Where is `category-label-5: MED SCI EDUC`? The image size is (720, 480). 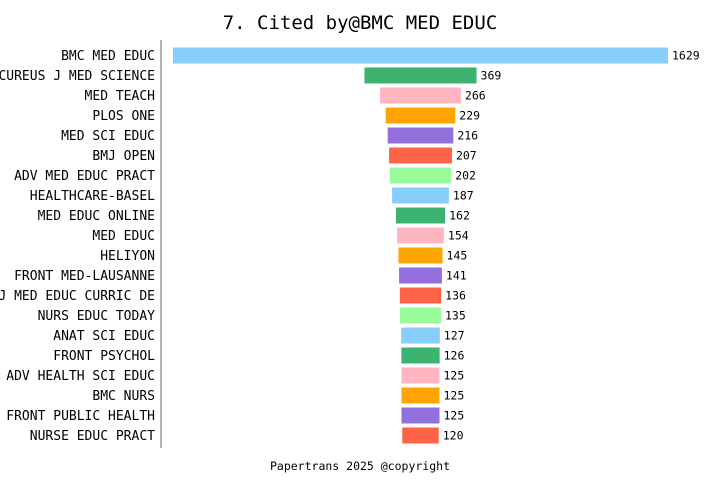 category-label-5: MED SCI EDUC is located at coordinates (108, 136).